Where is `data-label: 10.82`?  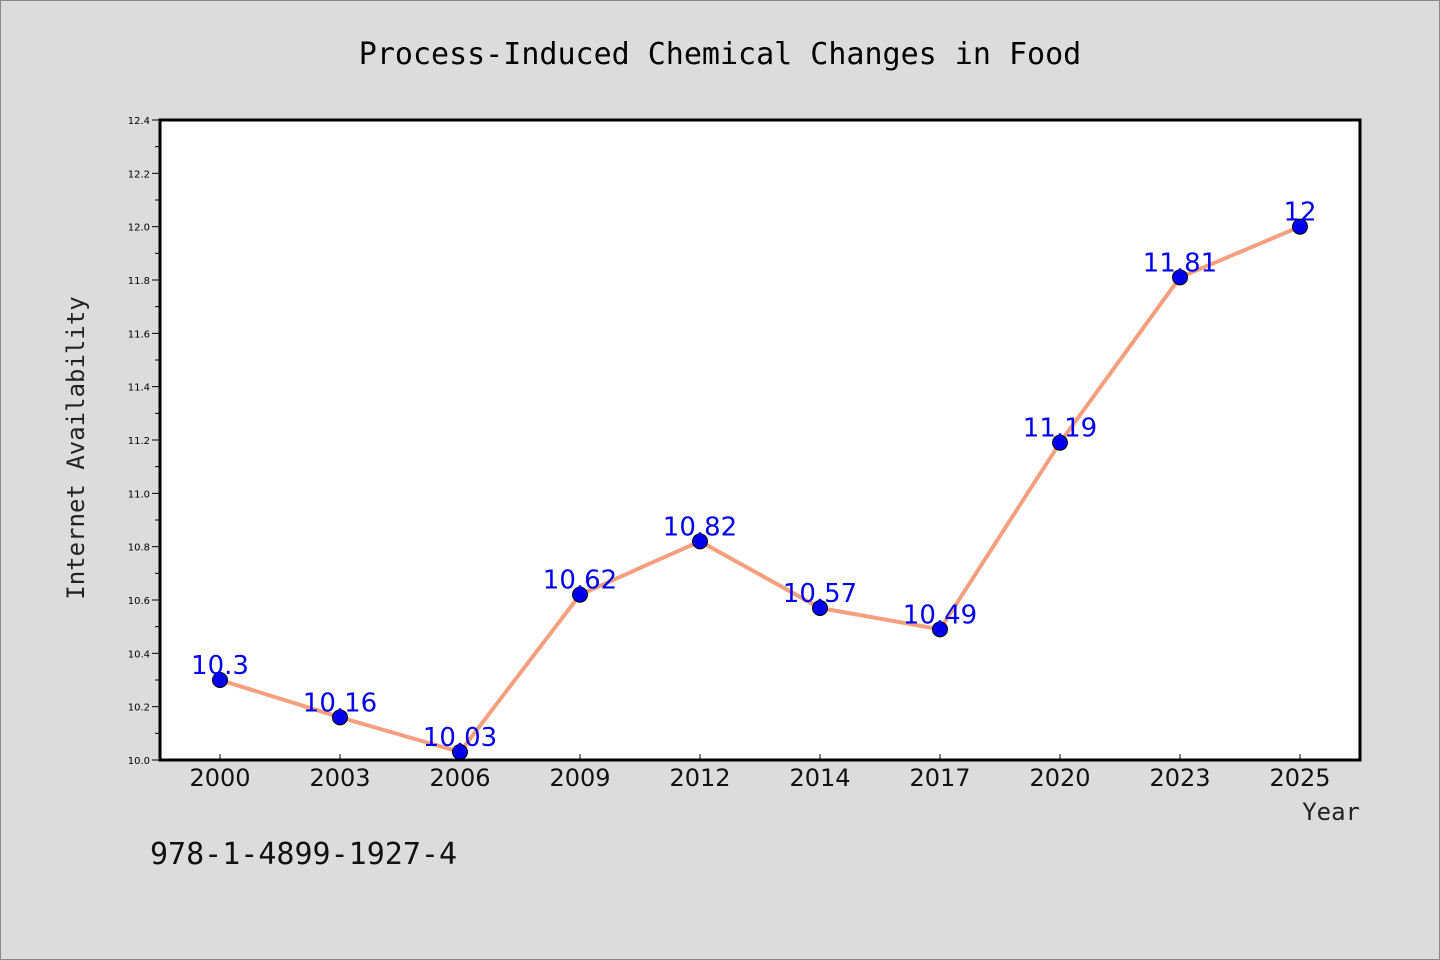 data-label: 10.82 is located at coordinates (700, 527).